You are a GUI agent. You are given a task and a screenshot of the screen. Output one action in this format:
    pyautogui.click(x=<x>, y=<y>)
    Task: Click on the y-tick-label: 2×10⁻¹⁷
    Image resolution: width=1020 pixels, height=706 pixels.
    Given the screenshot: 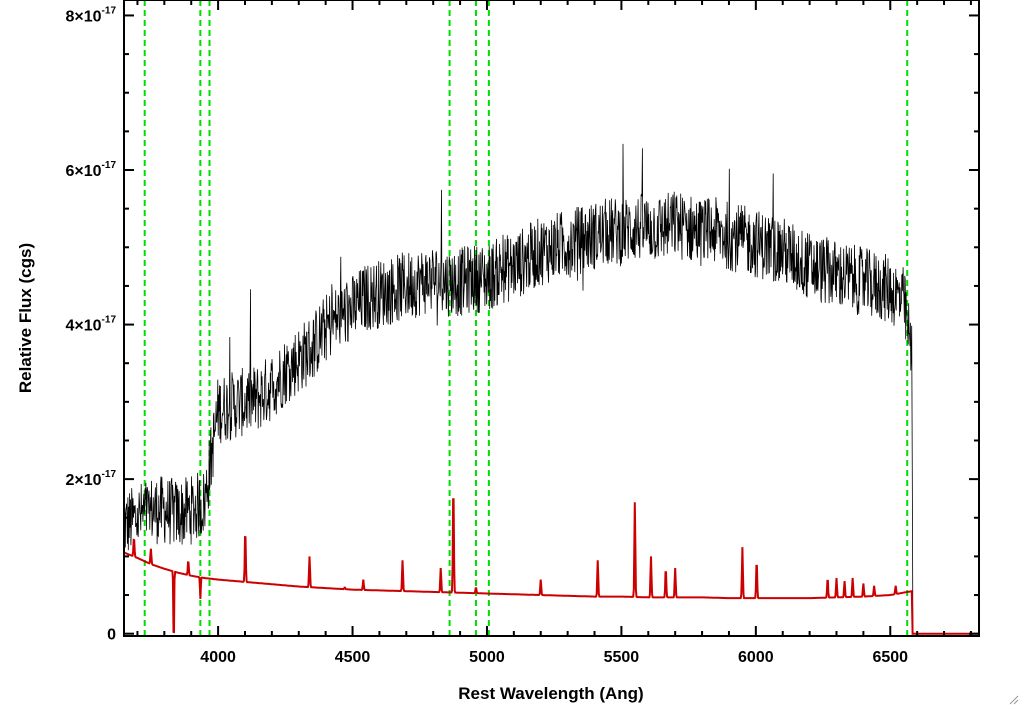 What is the action you would take?
    pyautogui.click(x=91, y=479)
    